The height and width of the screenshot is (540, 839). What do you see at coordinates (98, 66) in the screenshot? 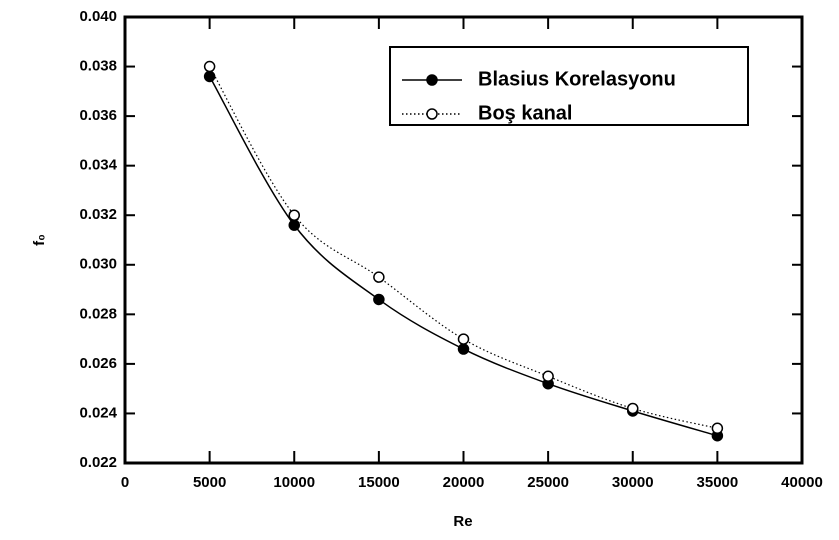
I see `y-tick-label: 0.038` at bounding box center [98, 66].